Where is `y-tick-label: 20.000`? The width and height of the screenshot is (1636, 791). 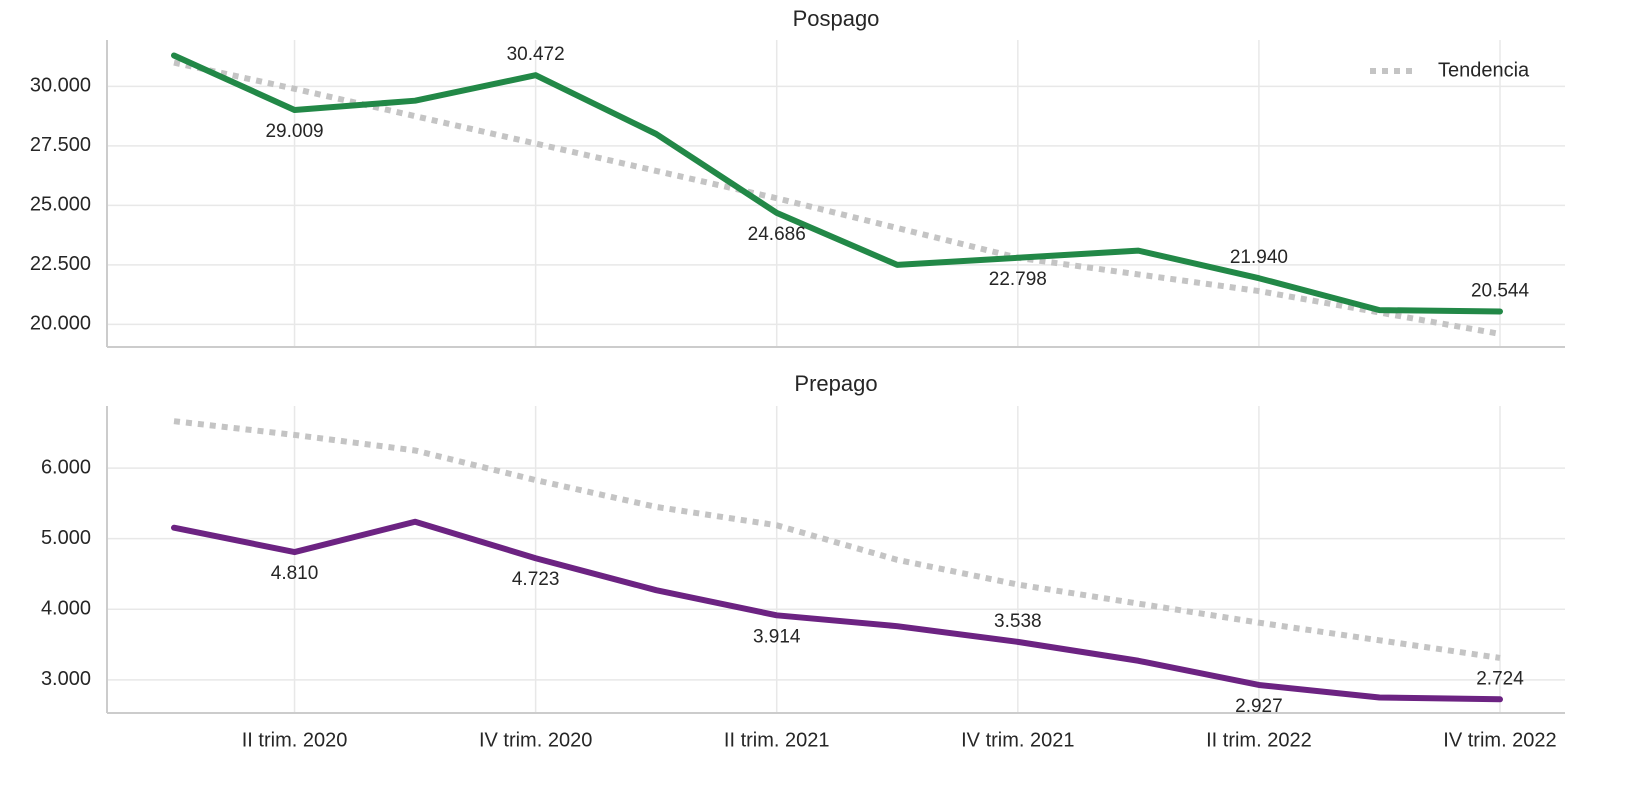
y-tick-label: 20.000 is located at coordinates (60, 324).